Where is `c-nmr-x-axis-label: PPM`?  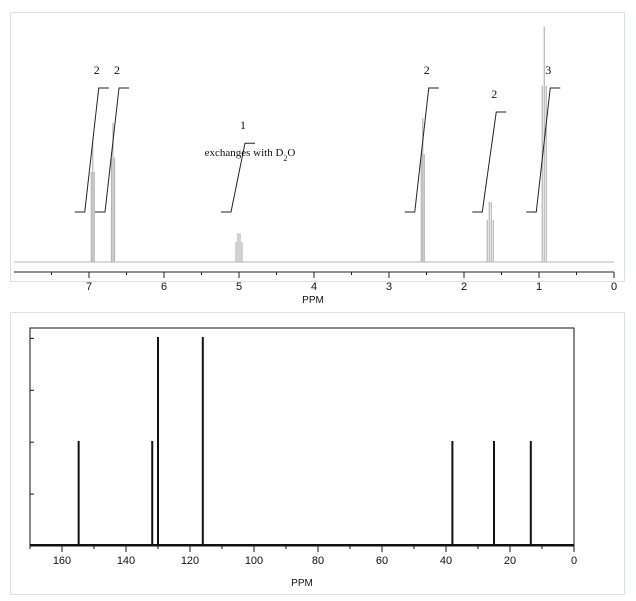
c-nmr-x-axis-label: PPM is located at coordinates (302, 583).